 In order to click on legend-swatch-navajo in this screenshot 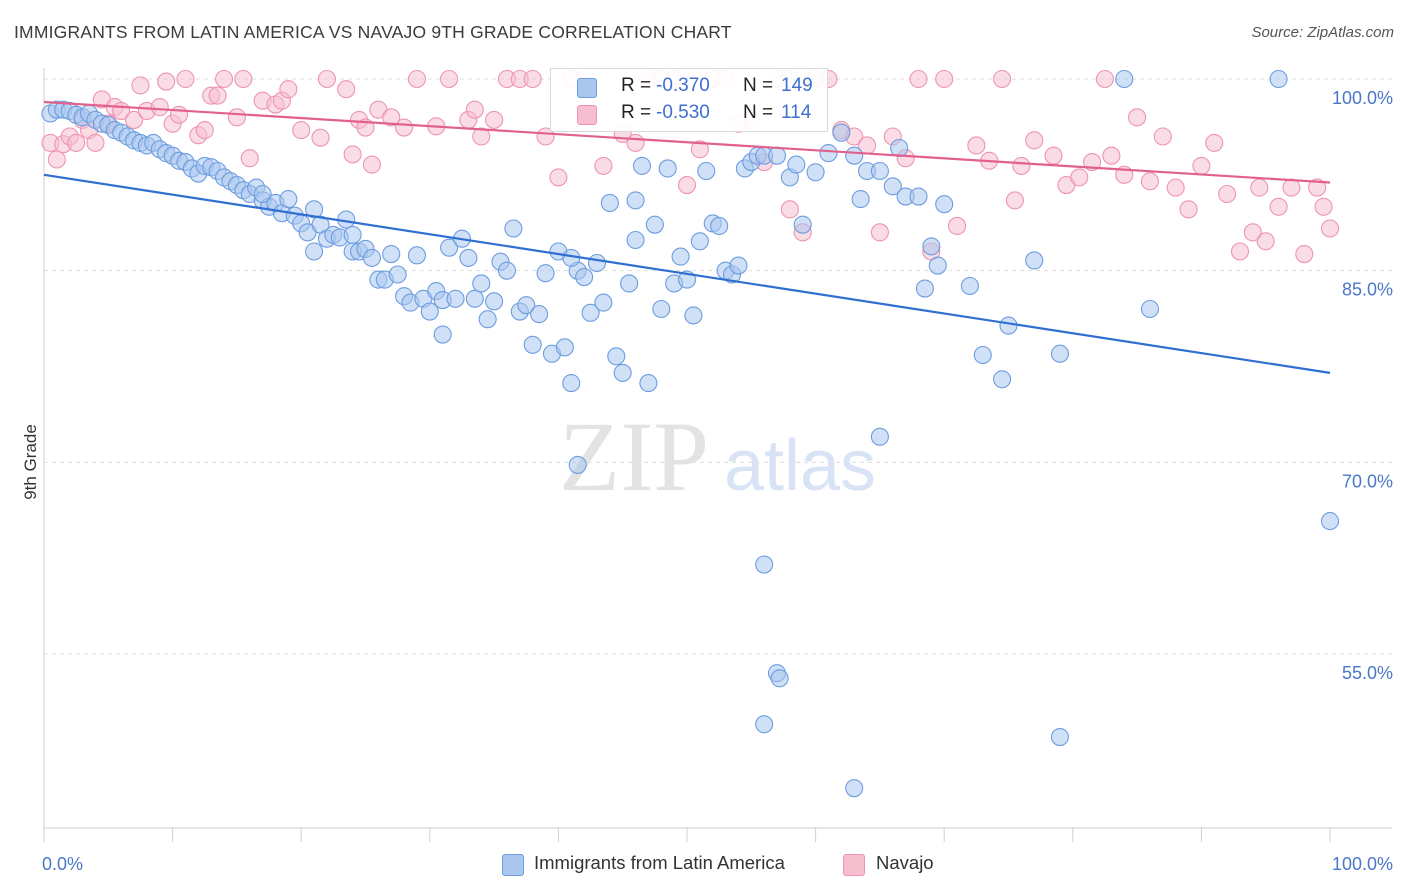, I will do `click(854, 865)`.